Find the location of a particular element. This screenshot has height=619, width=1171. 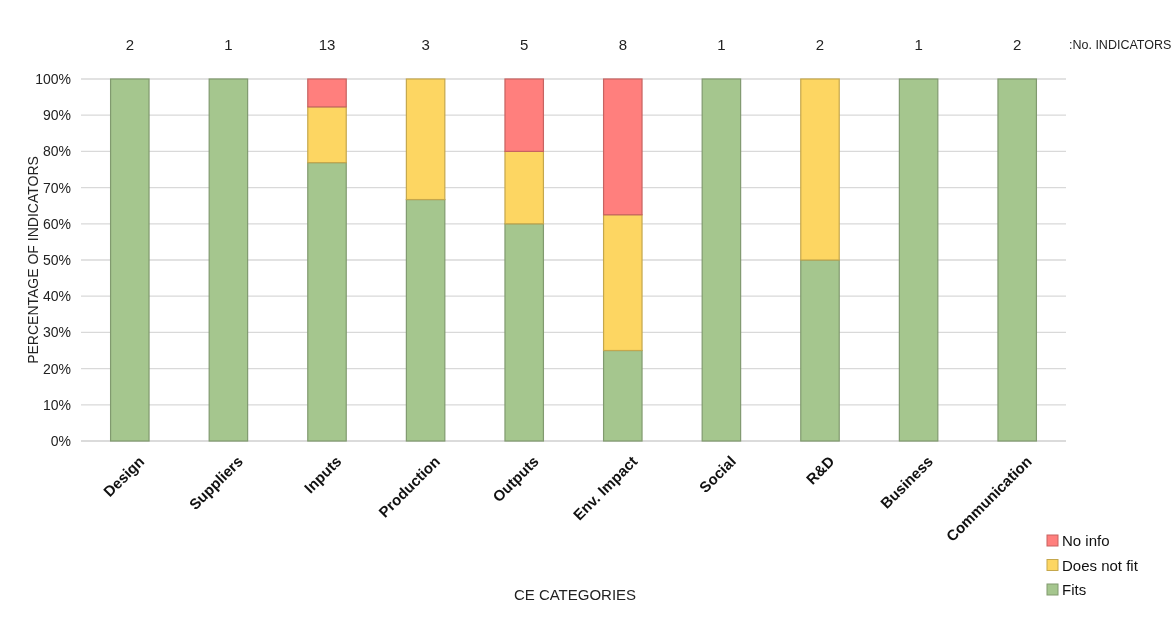

y-tick-label: 50% is located at coordinates (56, 259).